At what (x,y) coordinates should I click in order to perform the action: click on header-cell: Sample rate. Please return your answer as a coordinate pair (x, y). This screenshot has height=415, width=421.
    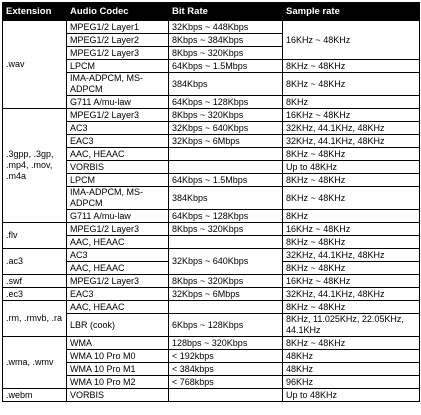
    Looking at the image, I should click on (351, 11).